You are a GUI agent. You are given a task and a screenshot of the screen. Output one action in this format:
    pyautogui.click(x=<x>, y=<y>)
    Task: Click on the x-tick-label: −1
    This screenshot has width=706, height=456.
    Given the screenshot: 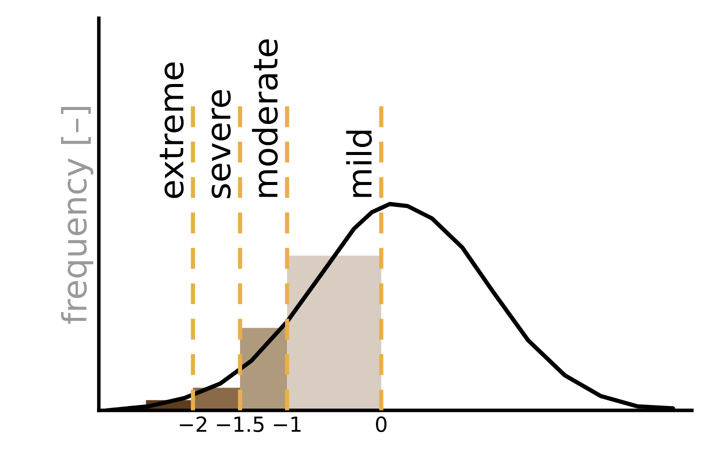 What is the action you would take?
    pyautogui.click(x=287, y=424)
    